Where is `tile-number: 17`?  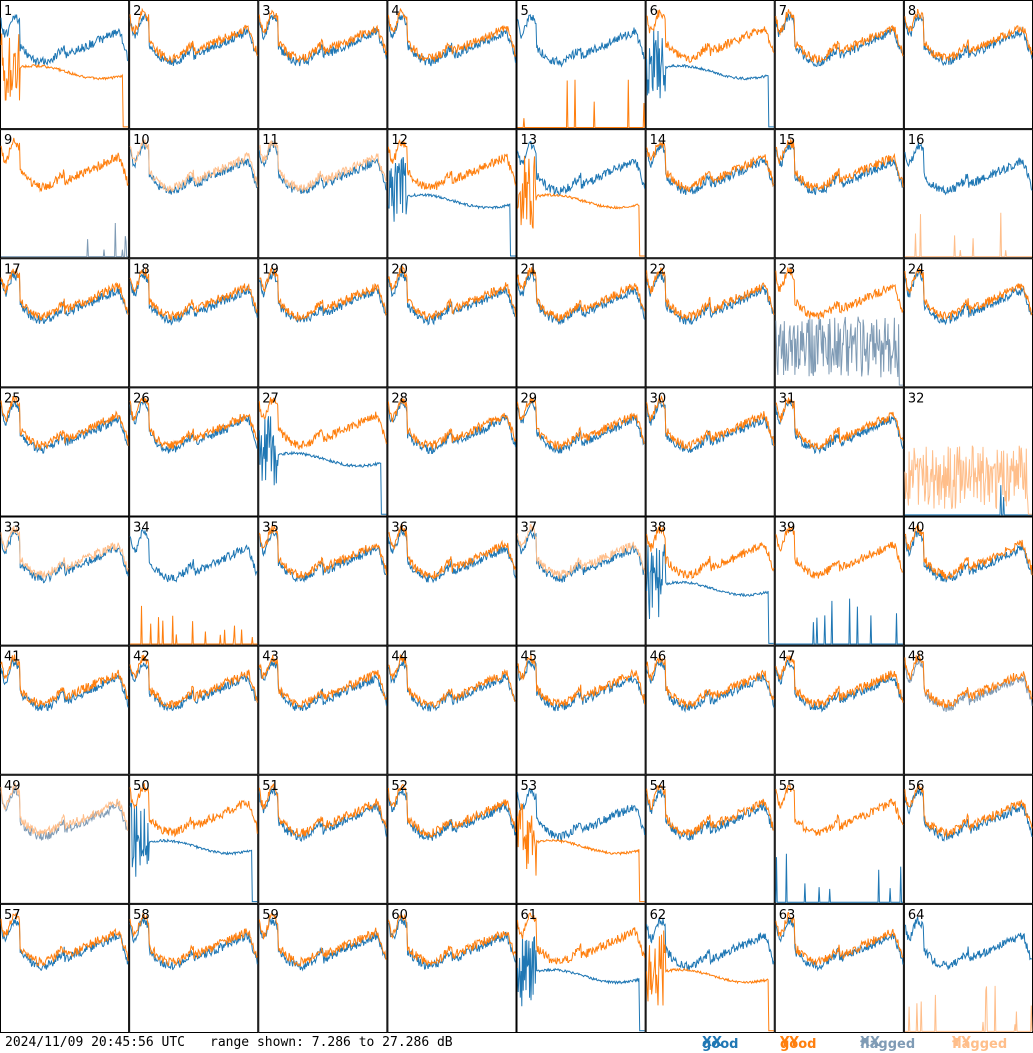 tile-number: 17 is located at coordinates (12, 269).